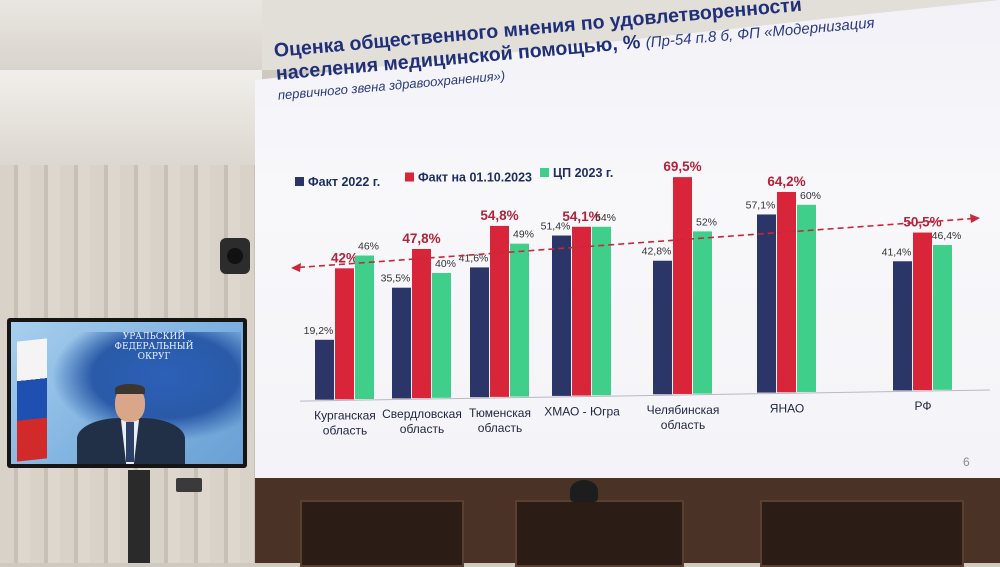  Describe the element at coordinates (556, 227) in the screenshot. I see `data-label: 51,4%` at that location.